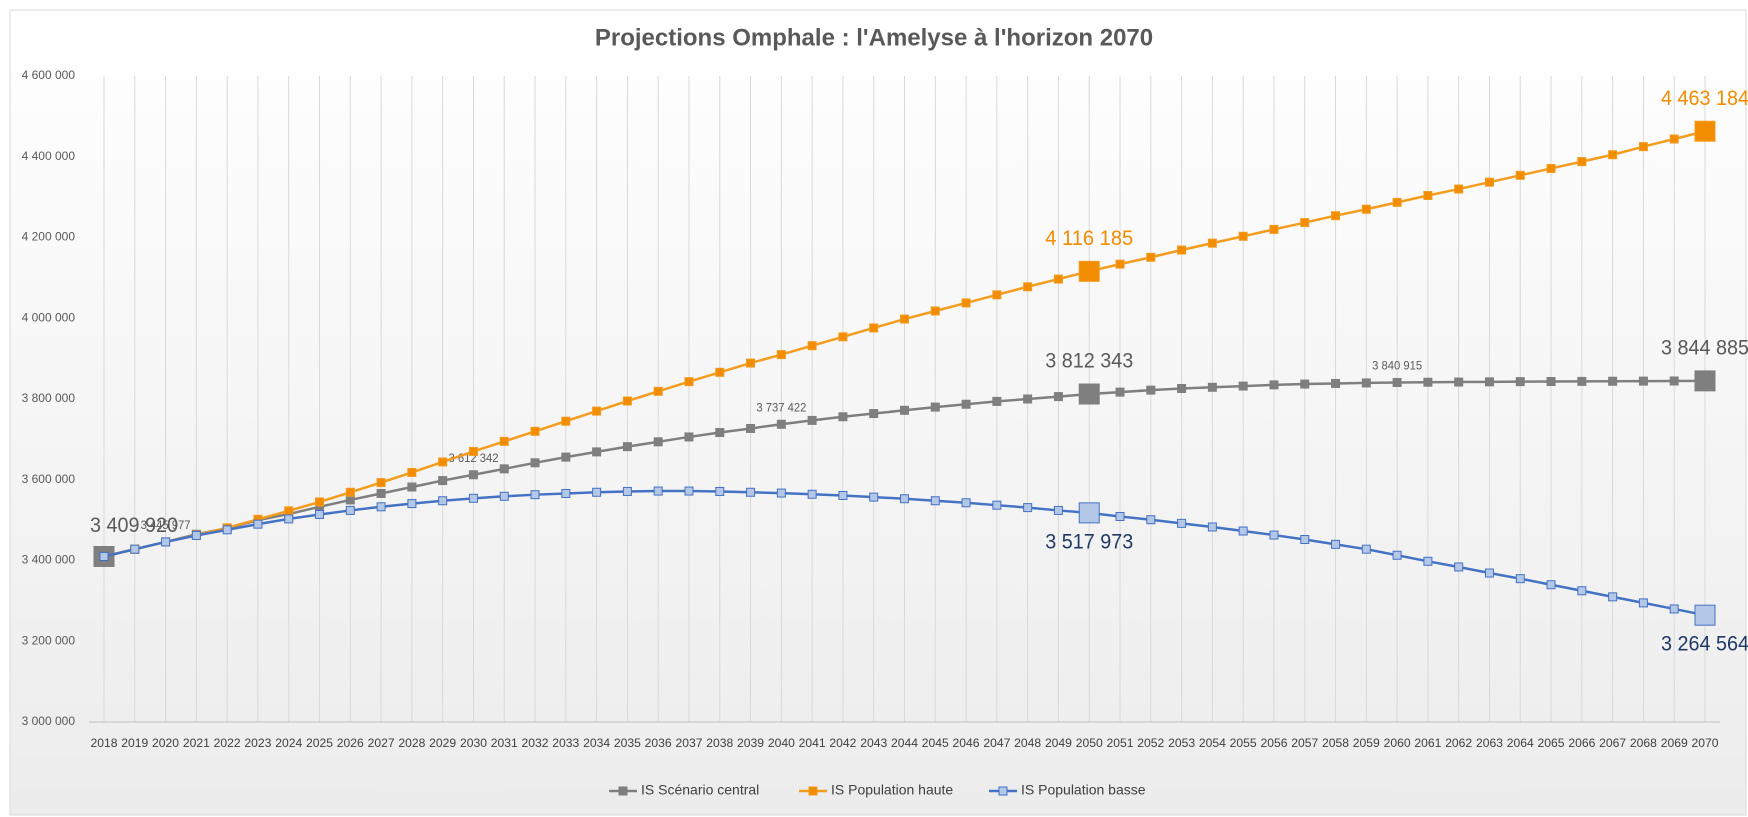 Image resolution: width=1748 pixels, height=817 pixels. I want to click on x-tick-label: 2041, so click(812, 743).